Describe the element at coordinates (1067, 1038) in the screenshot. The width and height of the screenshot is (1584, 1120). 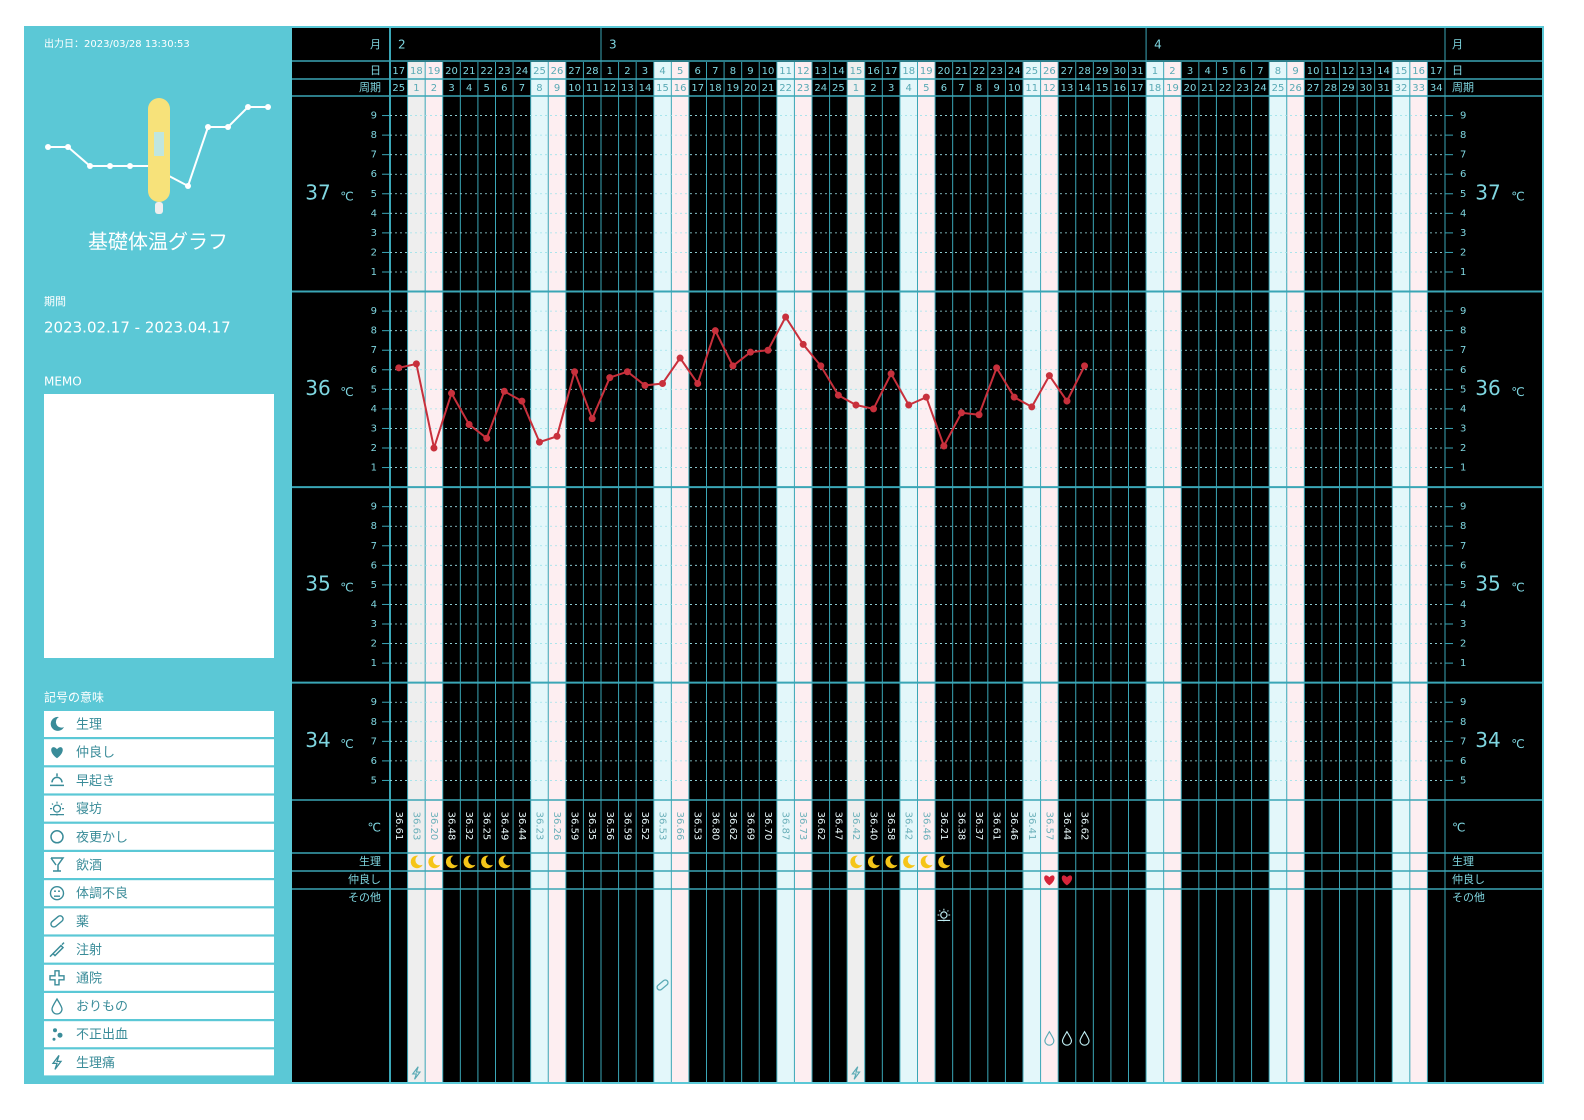
I see `icon-drop` at that location.